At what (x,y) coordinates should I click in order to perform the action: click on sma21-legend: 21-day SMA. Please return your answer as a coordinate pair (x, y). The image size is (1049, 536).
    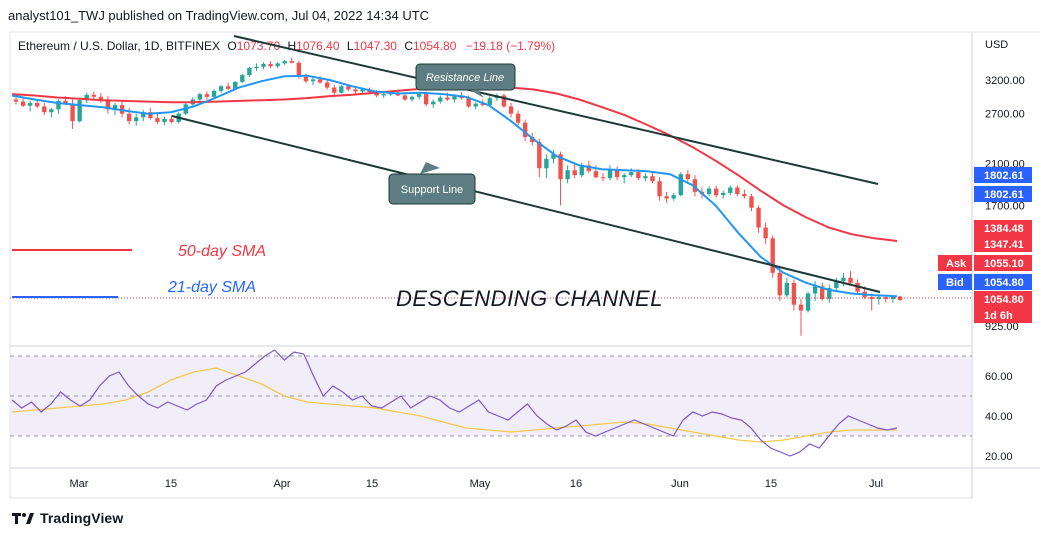
    Looking at the image, I should click on (134, 288).